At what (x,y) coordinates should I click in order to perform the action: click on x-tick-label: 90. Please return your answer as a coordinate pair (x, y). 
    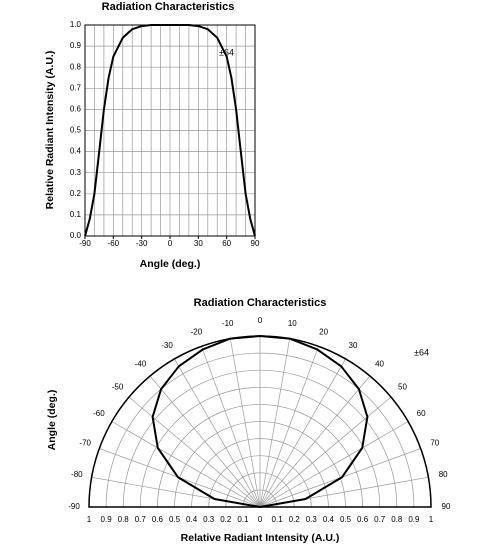
    Looking at the image, I should click on (255, 243).